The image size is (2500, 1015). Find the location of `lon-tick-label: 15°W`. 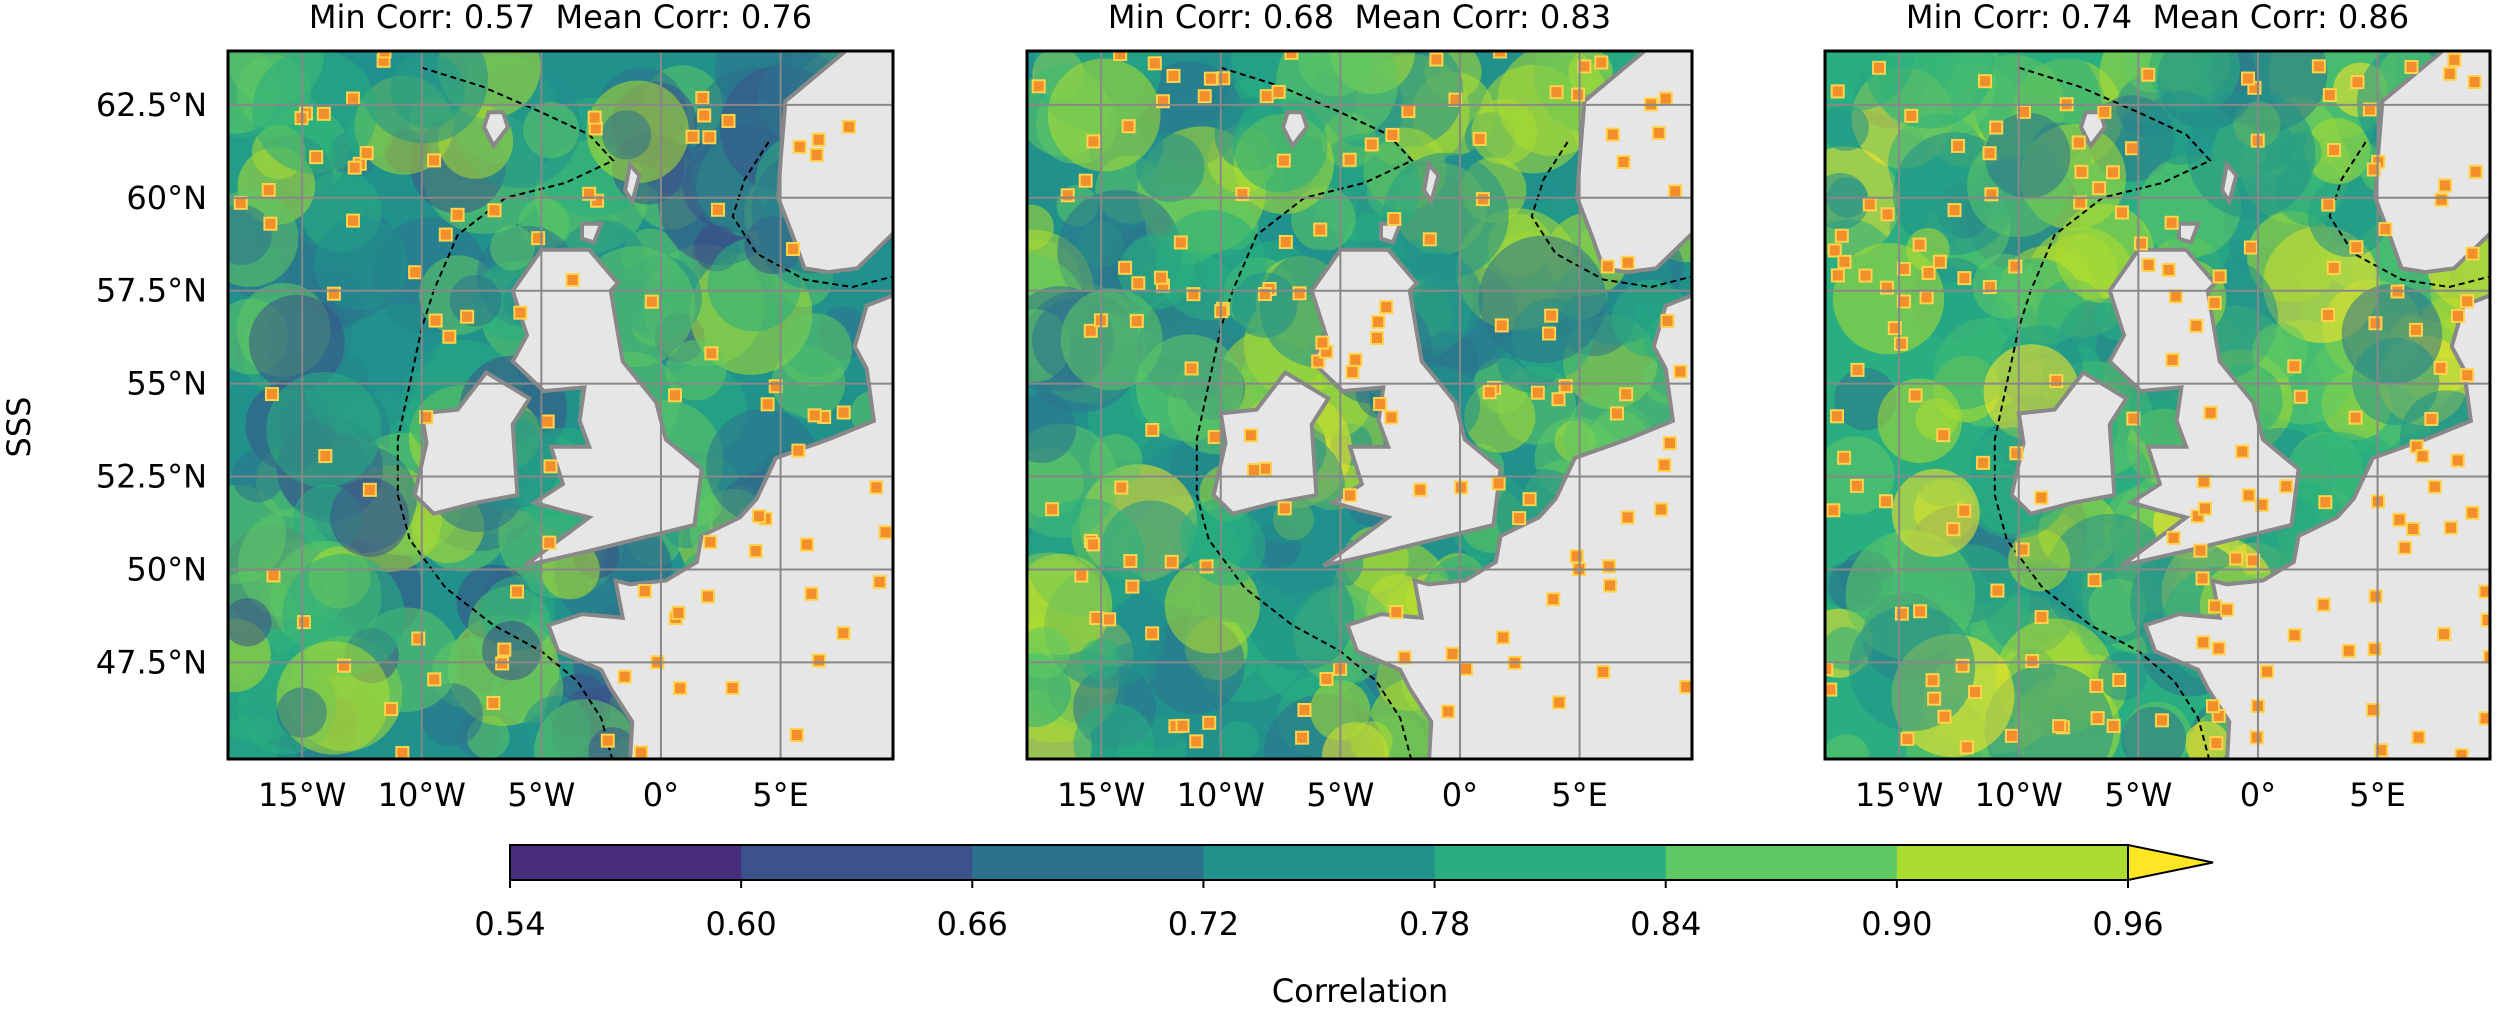

lon-tick-label: 15°W is located at coordinates (1899, 795).